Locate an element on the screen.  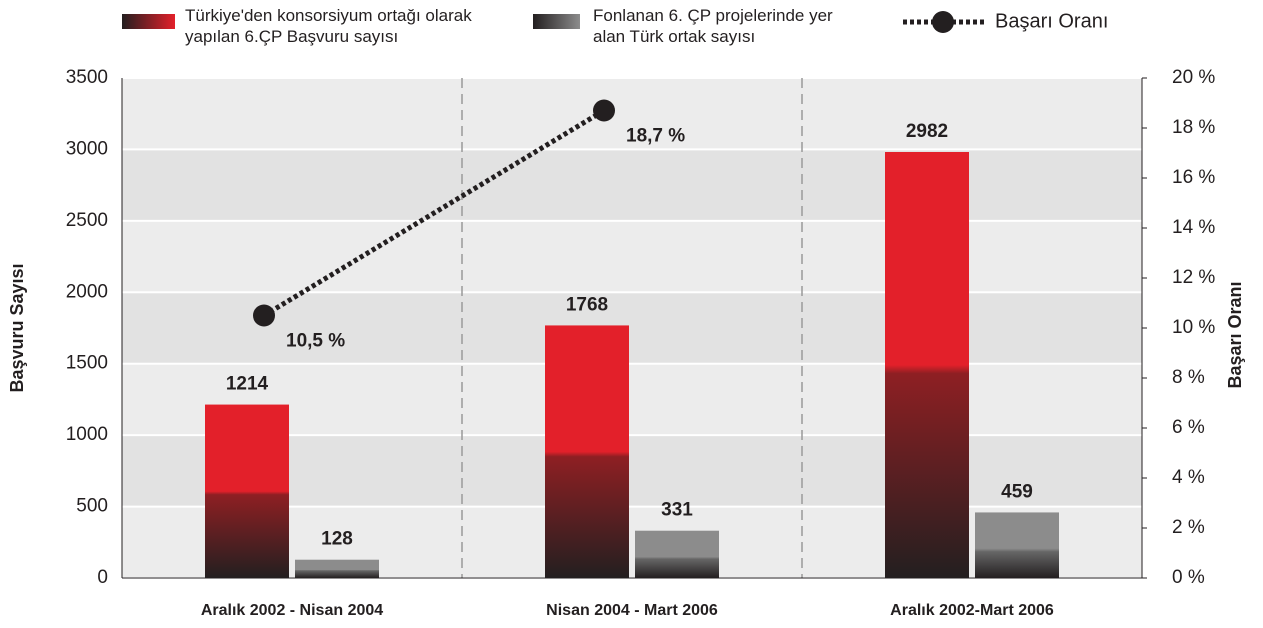
y2-tick-label: 12 % is located at coordinates (1193, 277).